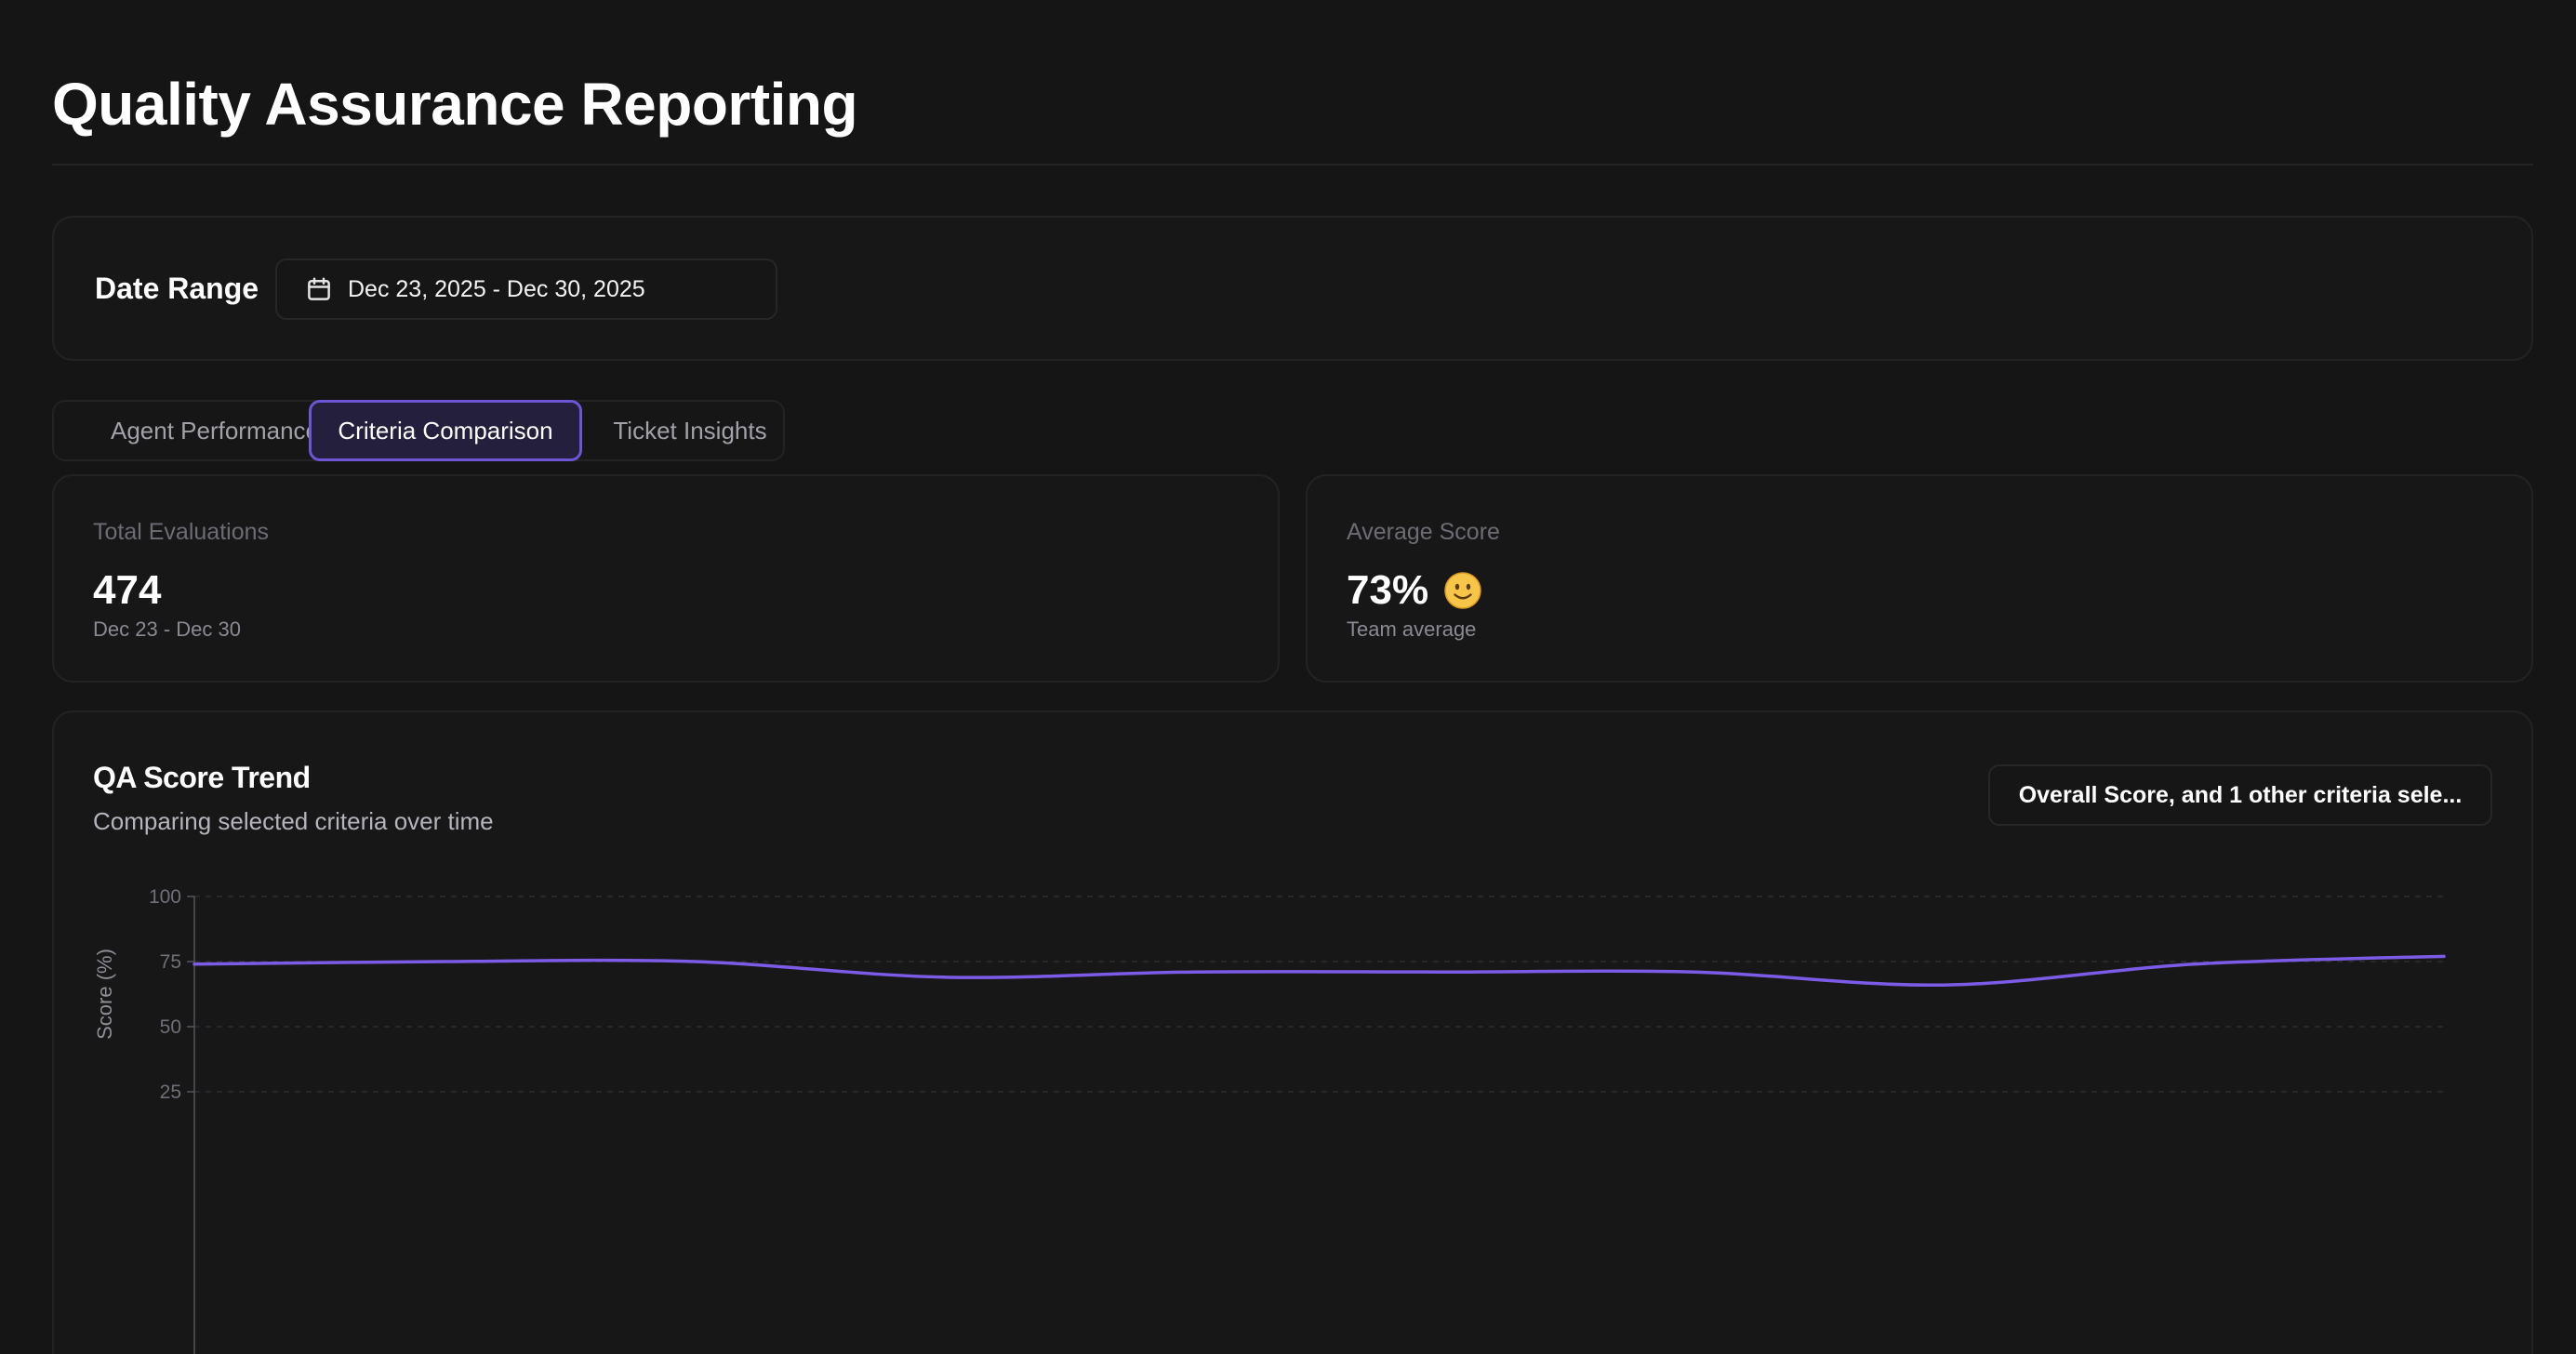 This screenshot has height=1354, width=2576. What do you see at coordinates (1292, 165) in the screenshot?
I see `title-divider` at bounding box center [1292, 165].